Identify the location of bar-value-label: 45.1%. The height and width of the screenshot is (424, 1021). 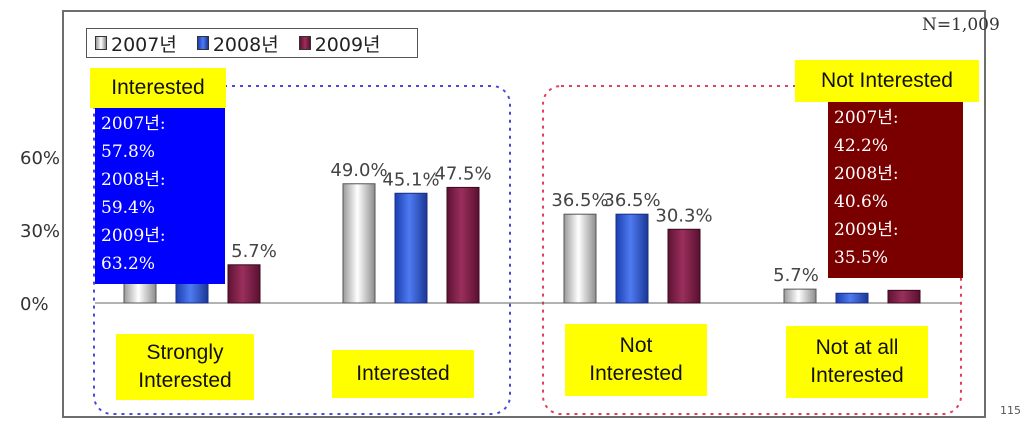
(410, 179).